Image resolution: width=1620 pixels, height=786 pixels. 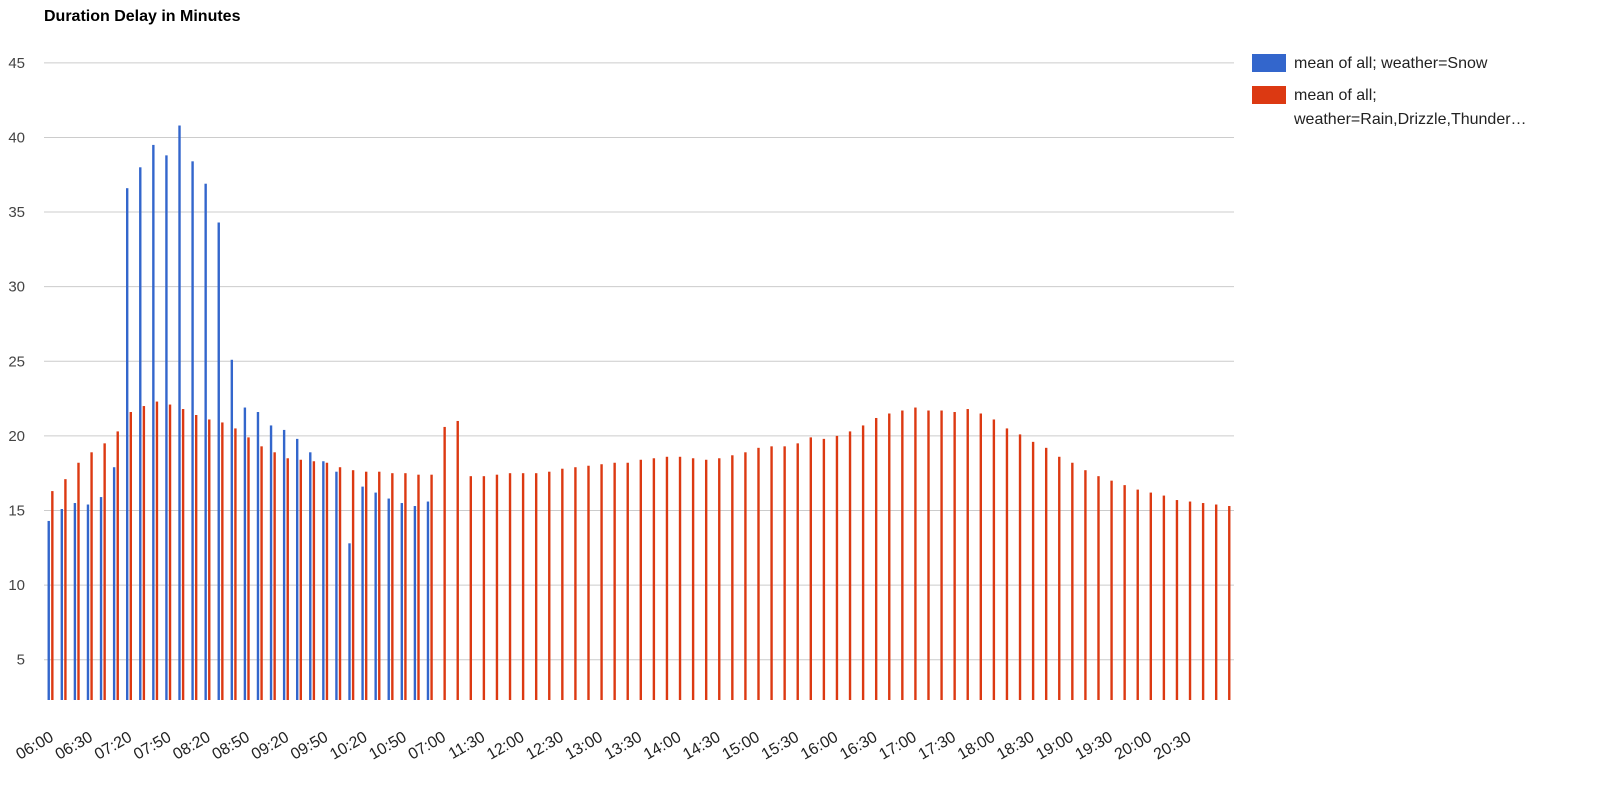 What do you see at coordinates (1402, 64) in the screenshot?
I see `legend-item-snow: mean of all; weather=Snow` at bounding box center [1402, 64].